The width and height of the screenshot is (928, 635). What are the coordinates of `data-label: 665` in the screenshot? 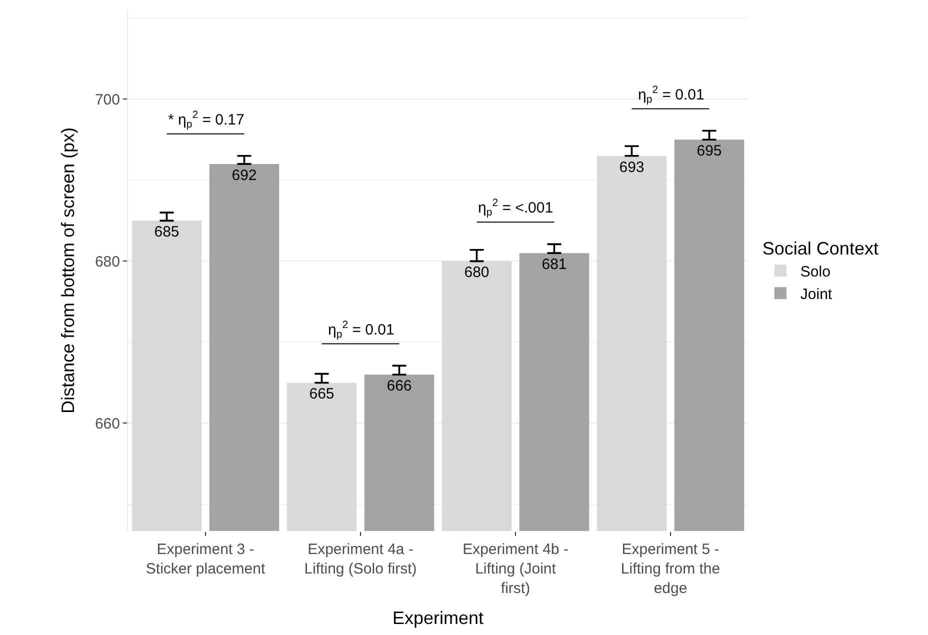 It's located at (321, 394).